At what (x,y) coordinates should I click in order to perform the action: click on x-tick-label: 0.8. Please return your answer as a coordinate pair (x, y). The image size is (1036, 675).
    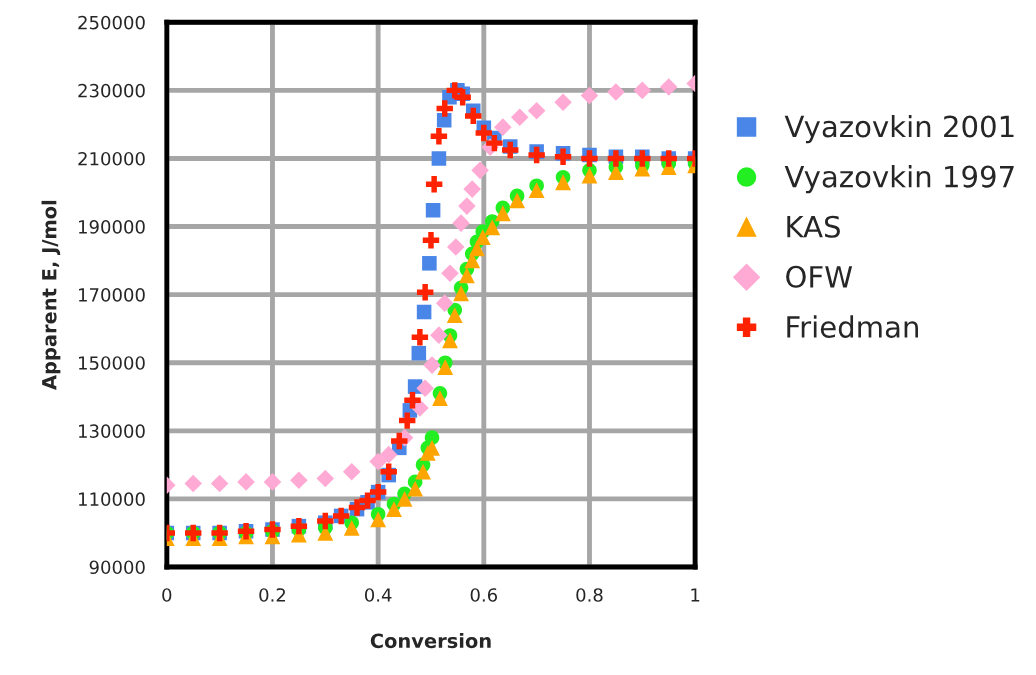
    Looking at the image, I should click on (589, 595).